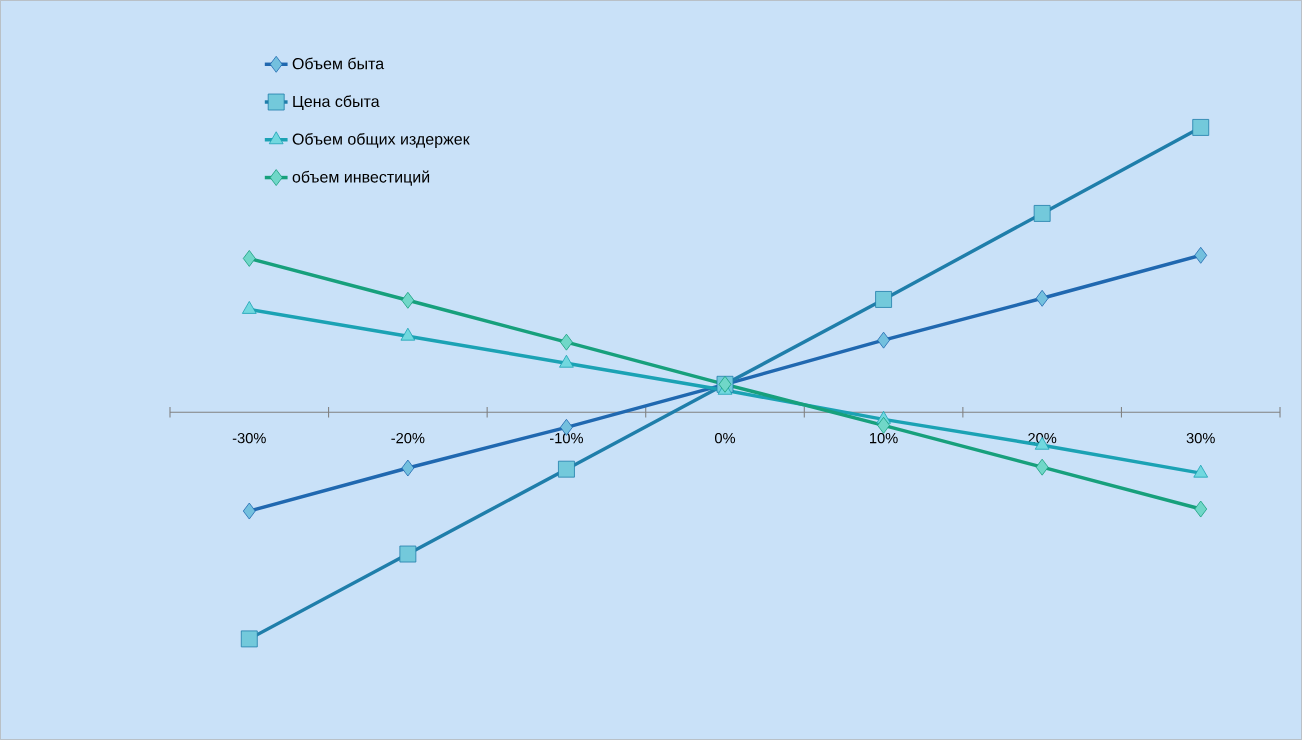 The width and height of the screenshot is (1302, 740). Describe the element at coordinates (408, 438) in the screenshot. I see `x-tick-label: -20%` at that location.